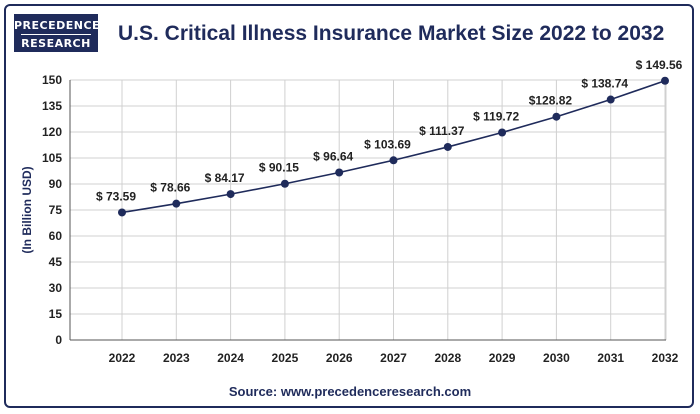  Describe the element at coordinates (387, 144) in the screenshot. I see `data-label-5: $ 103.69` at that location.